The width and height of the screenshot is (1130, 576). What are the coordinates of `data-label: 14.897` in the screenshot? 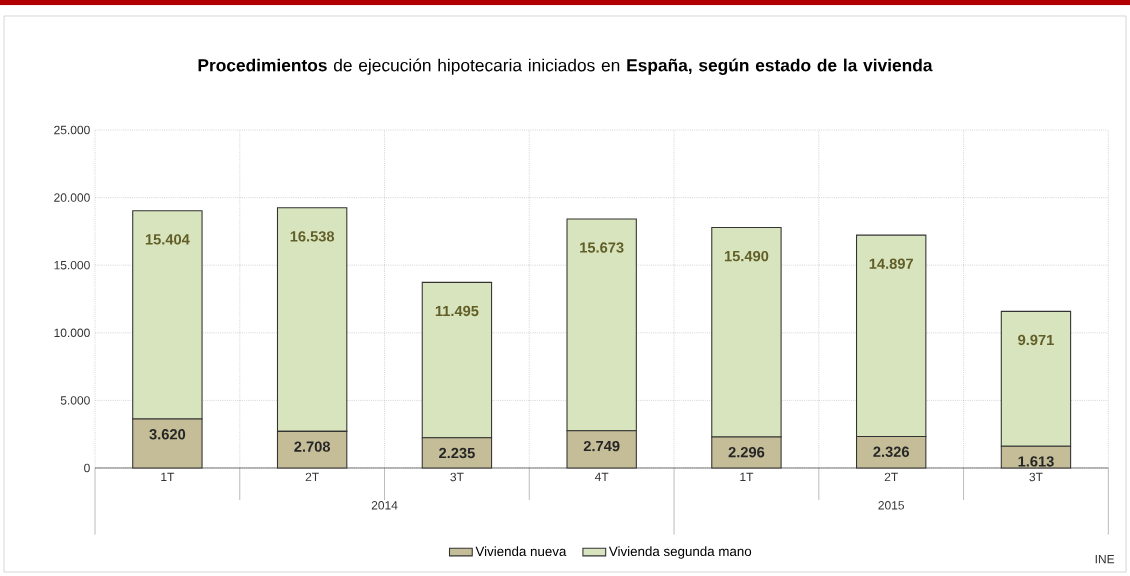 It's located at (891, 263).